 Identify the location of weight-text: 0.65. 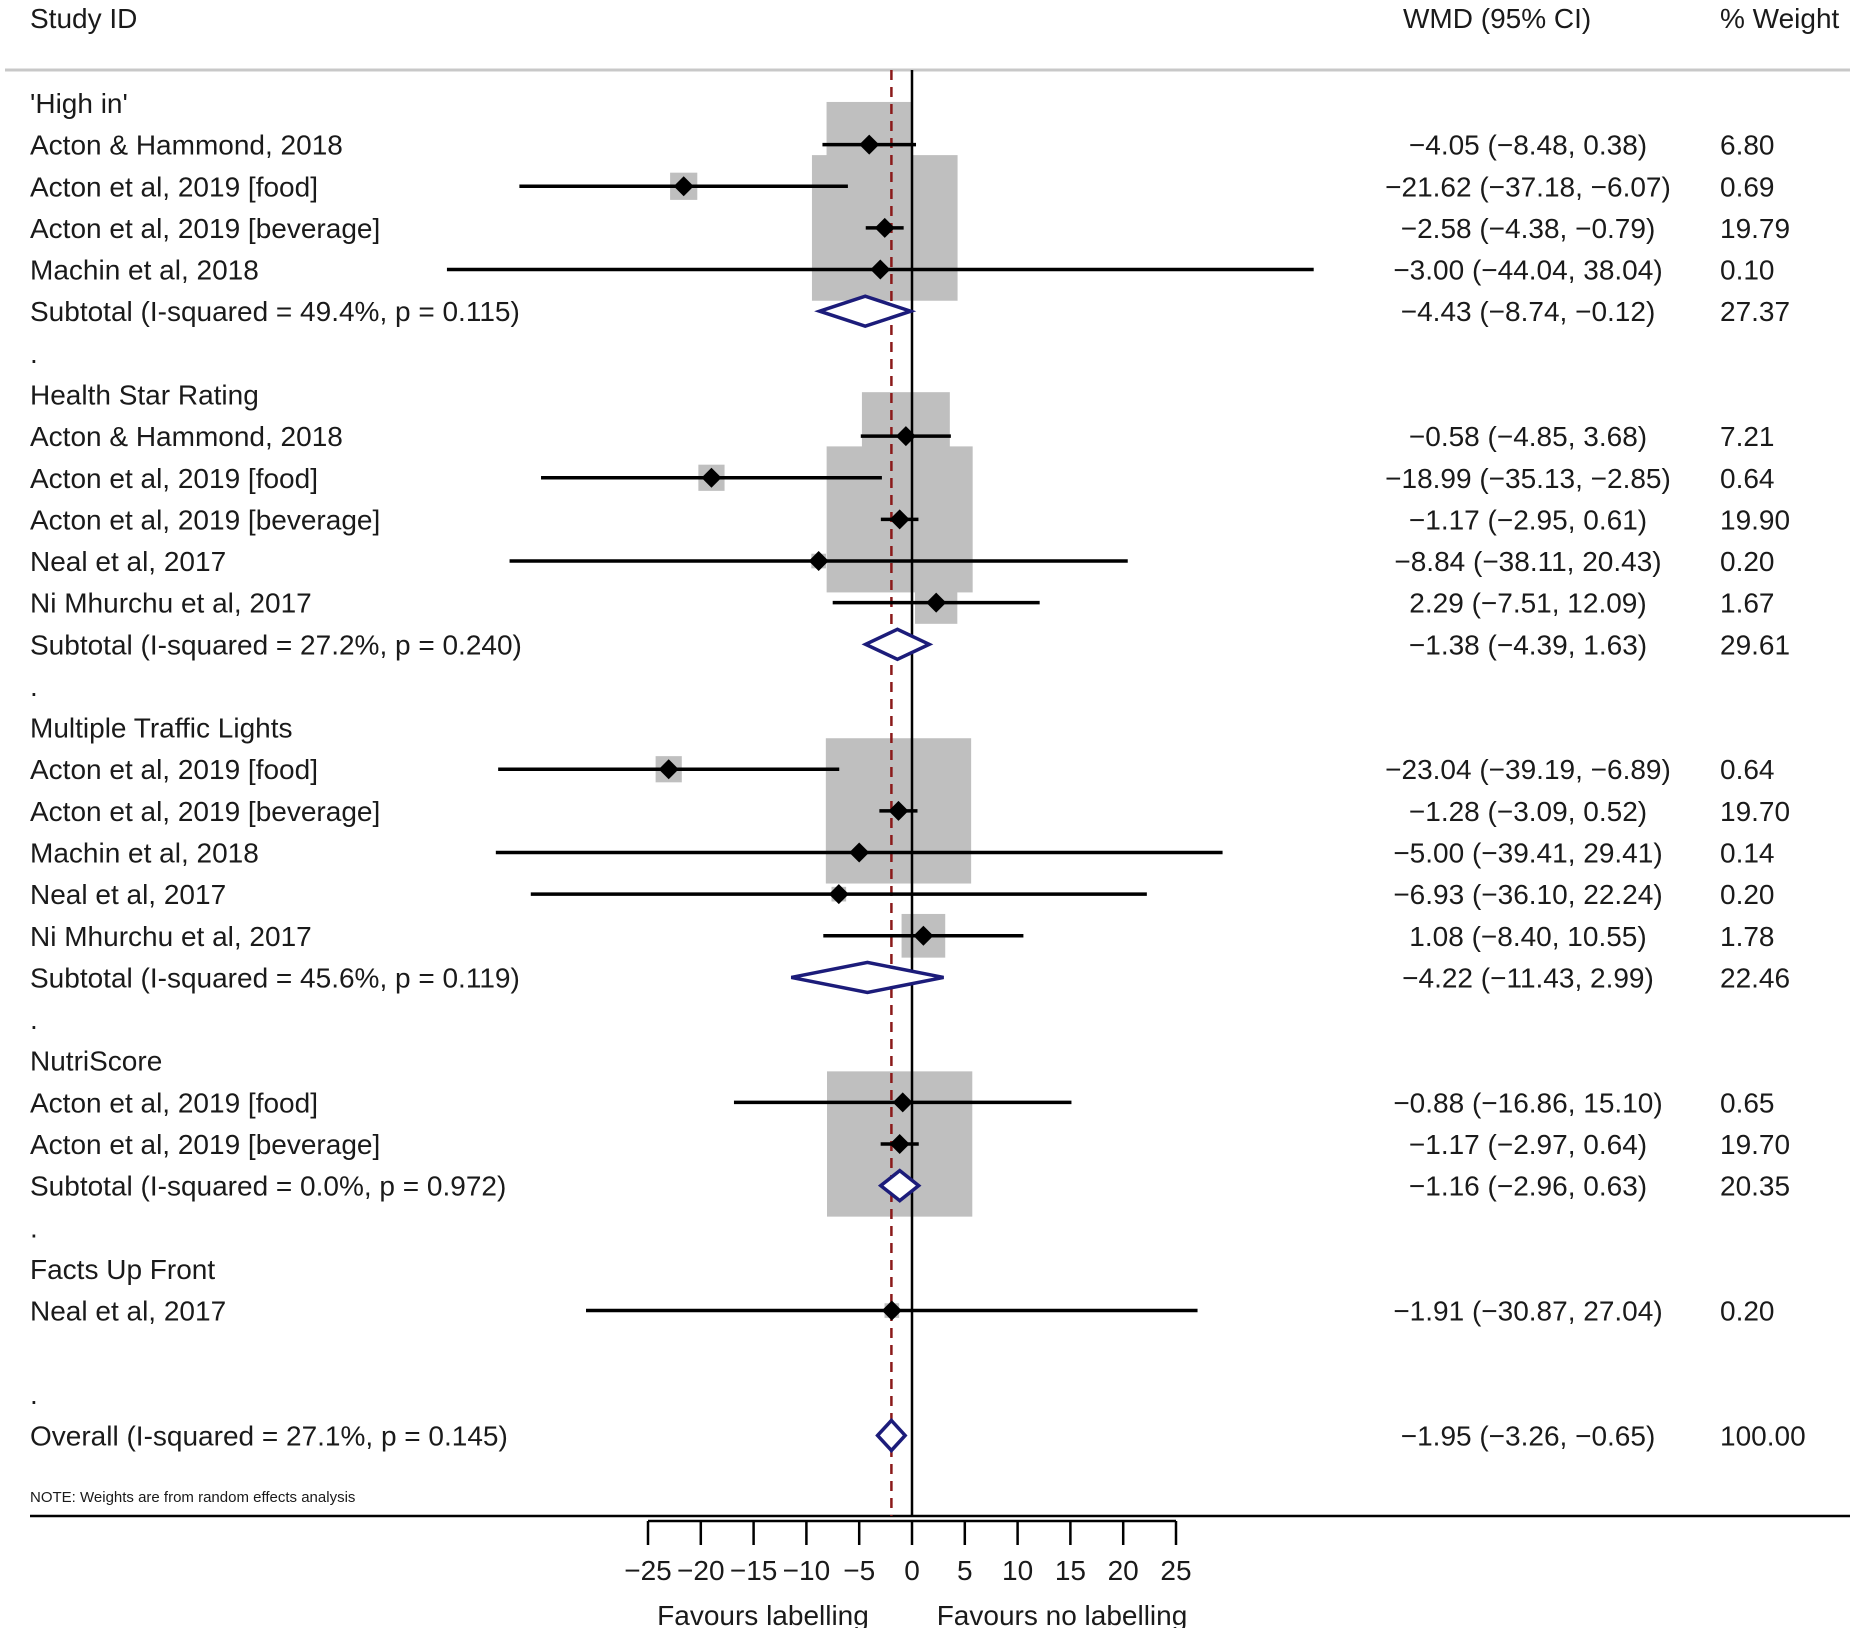
(1747, 1102).